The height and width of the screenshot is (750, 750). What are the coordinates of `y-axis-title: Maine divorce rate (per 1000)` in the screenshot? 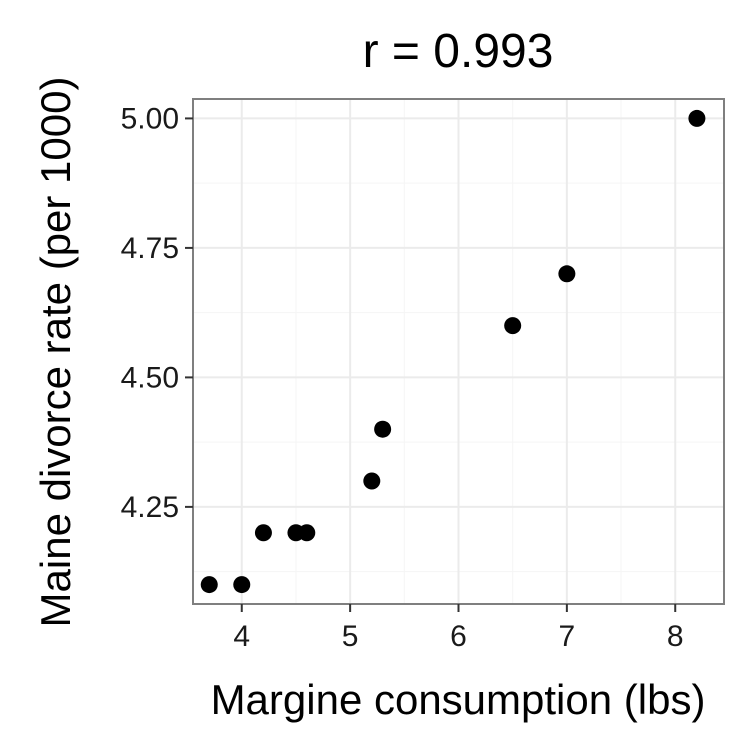 It's located at (55, 352).